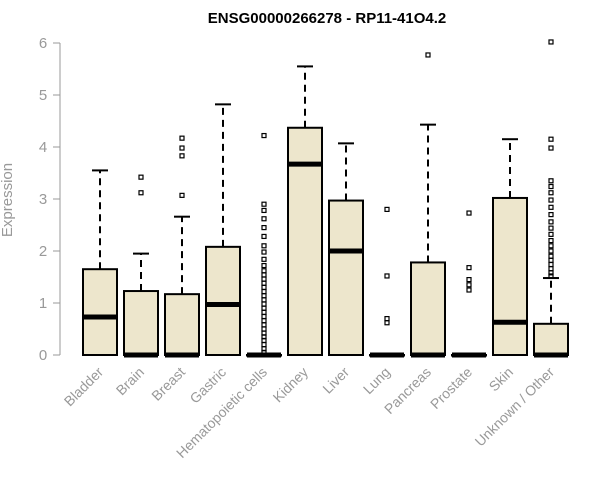 This screenshot has height=500, width=600. I want to click on y-tick-label-3: 3, so click(43, 199).